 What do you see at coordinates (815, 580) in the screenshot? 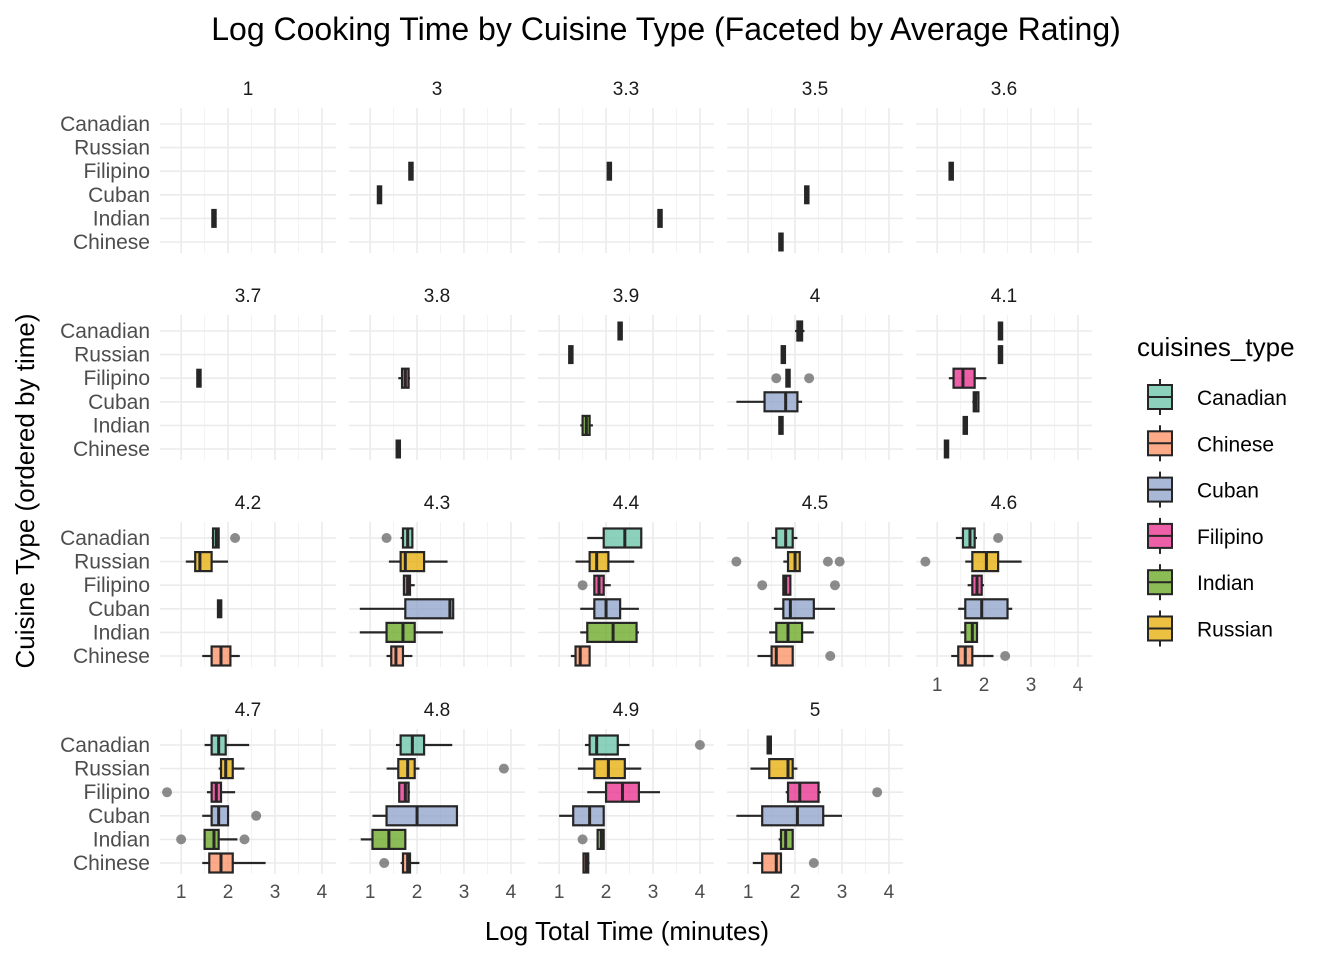
I see `facet-panel: 4.5` at bounding box center [815, 580].